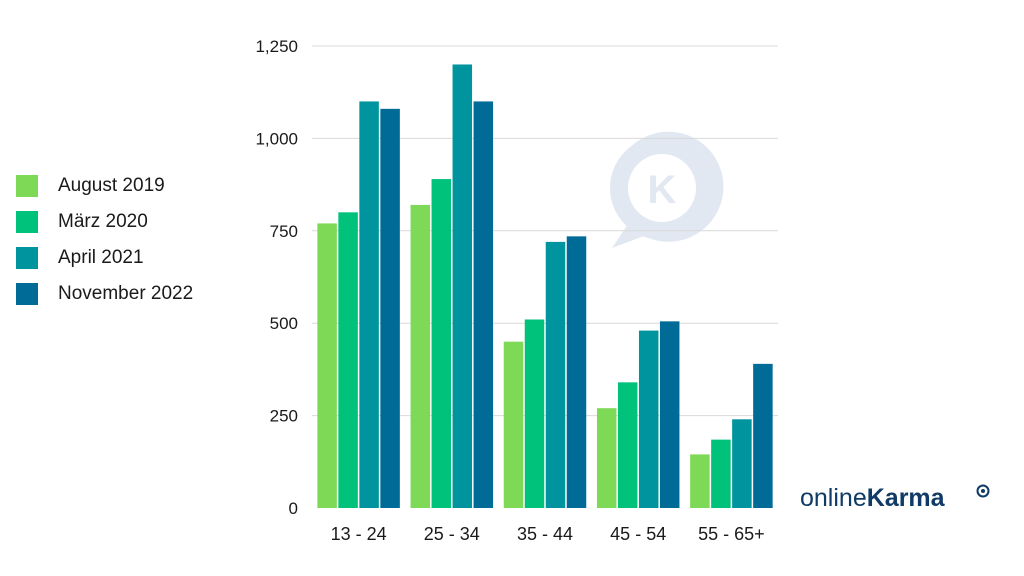 This screenshot has height=576, width=1024. What do you see at coordinates (284, 323) in the screenshot?
I see `y-tick-label: 500` at bounding box center [284, 323].